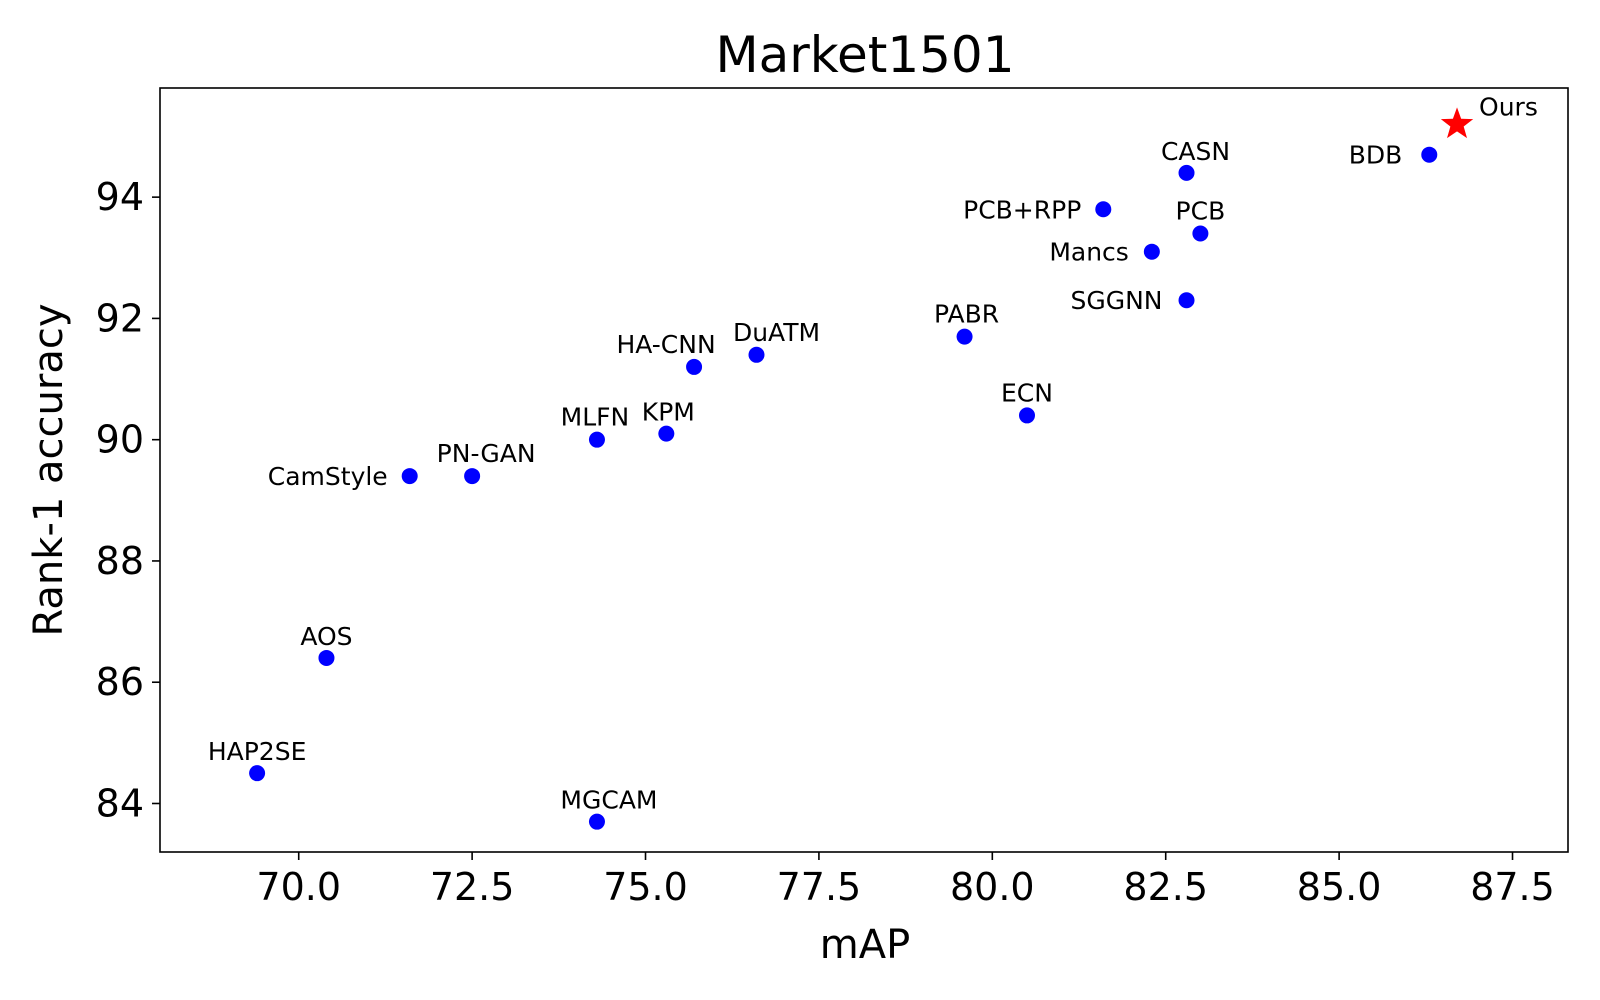 Image resolution: width=1600 pixels, height=1000 pixels. Describe the element at coordinates (49, 469) in the screenshot. I see `y-axis-label: Rank-1 accuracy` at that location.